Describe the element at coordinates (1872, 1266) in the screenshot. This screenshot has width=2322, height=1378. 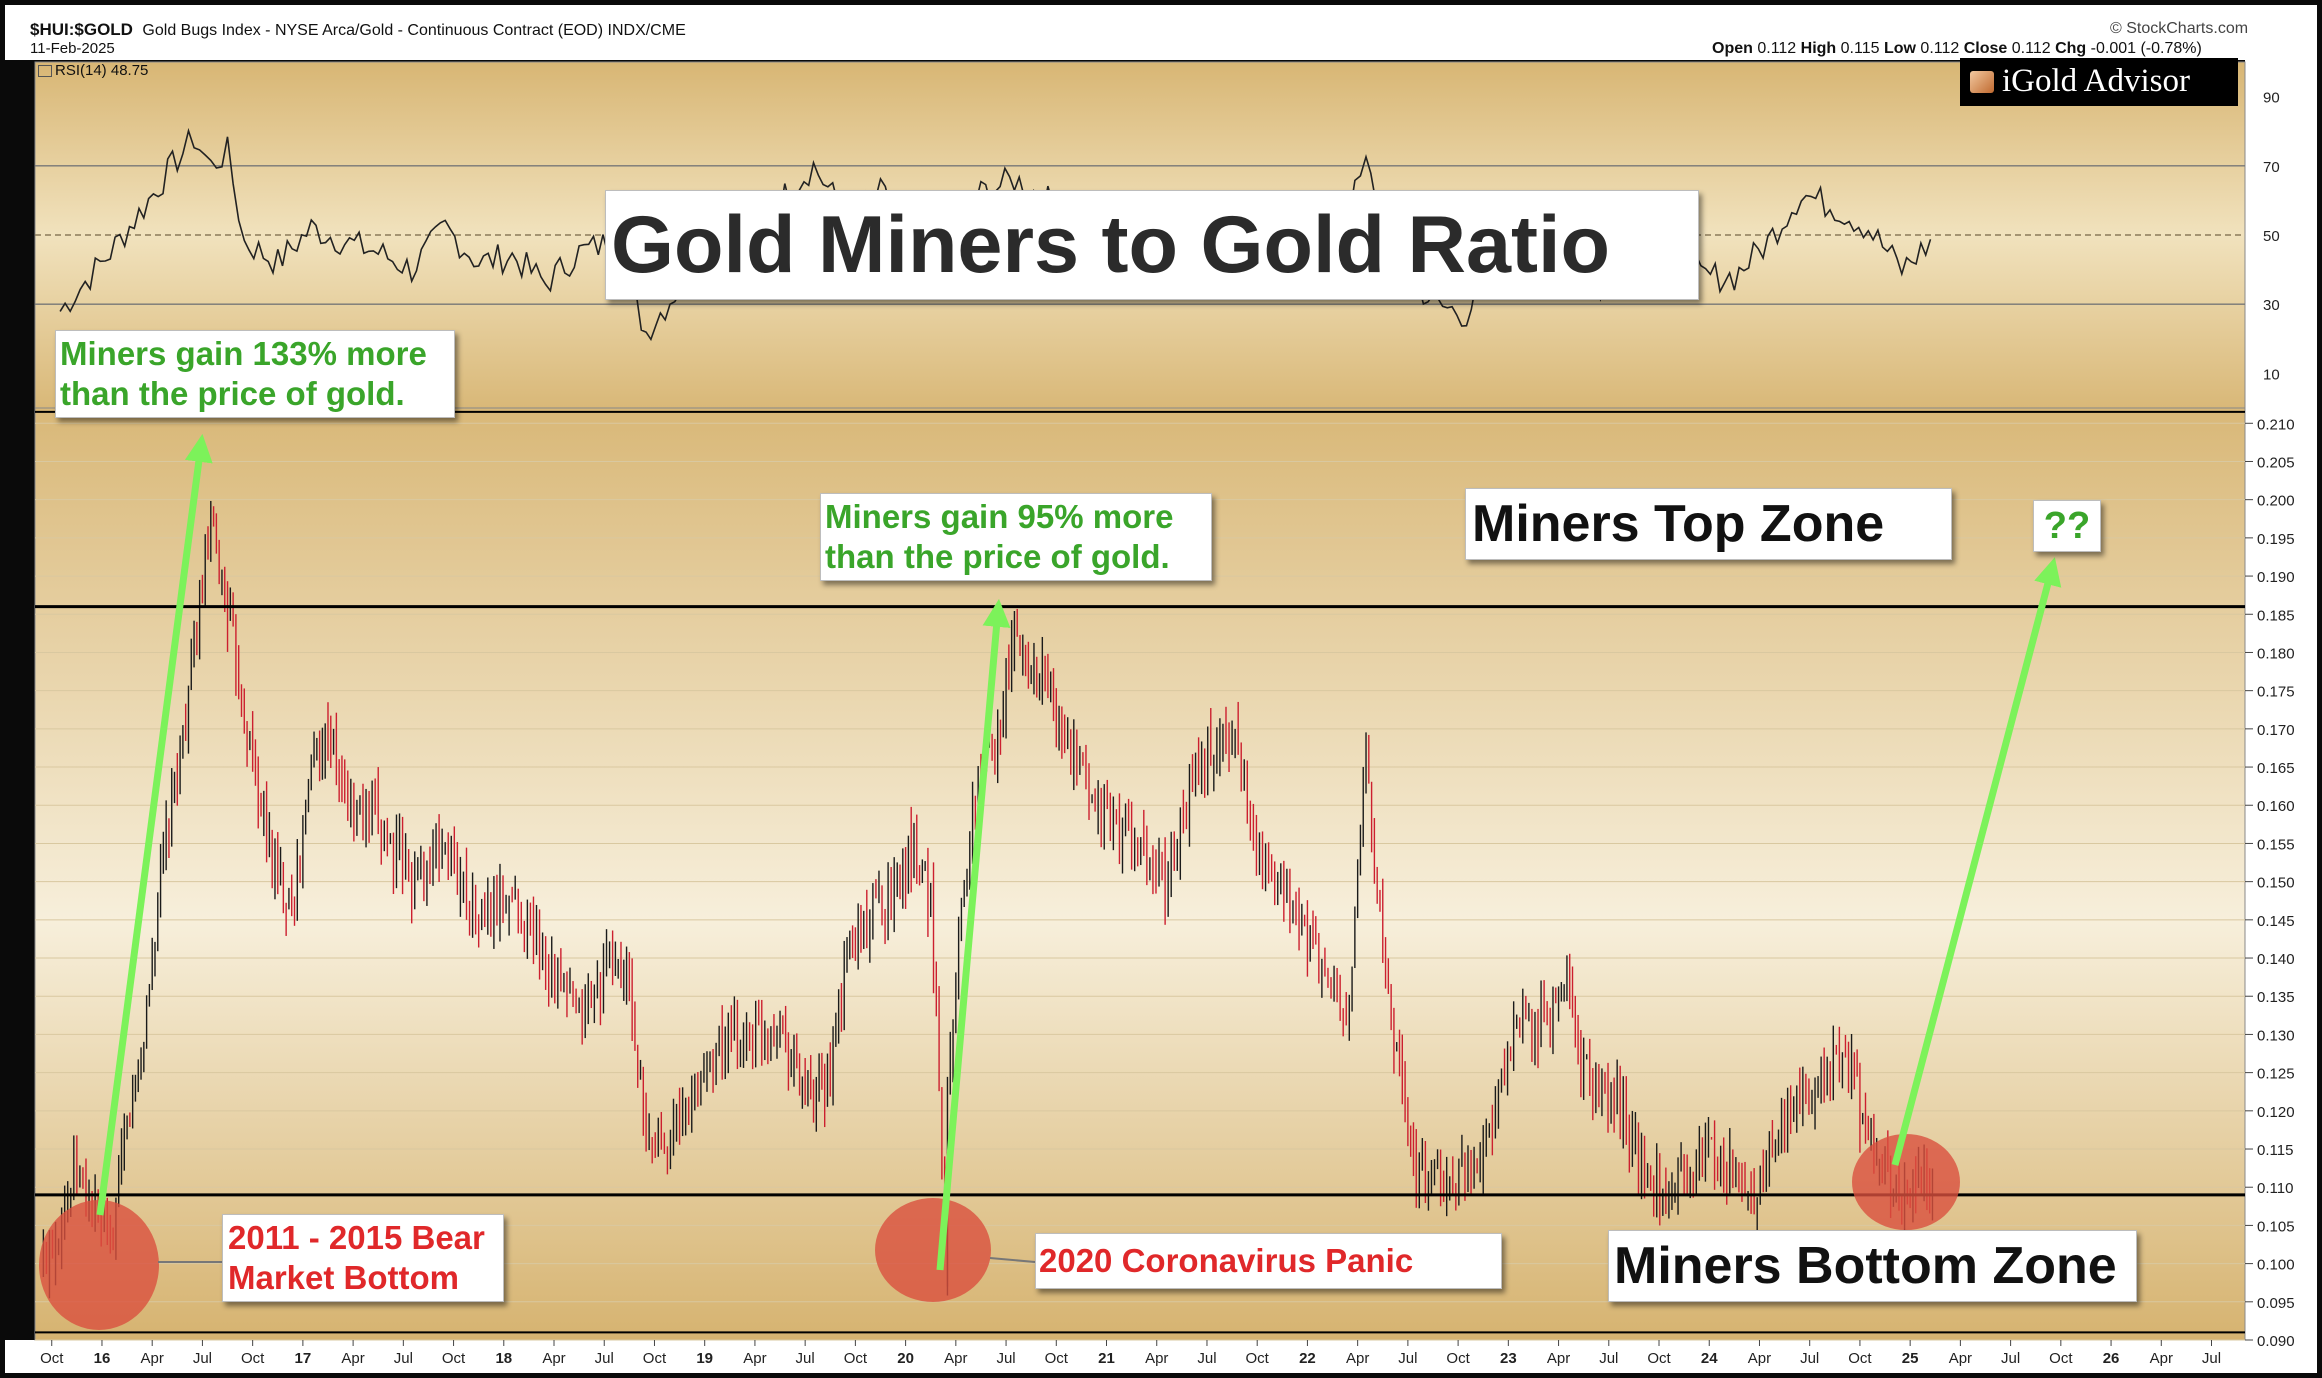
I see `bottom-zone-box: Miners Bottom Zone` at that location.